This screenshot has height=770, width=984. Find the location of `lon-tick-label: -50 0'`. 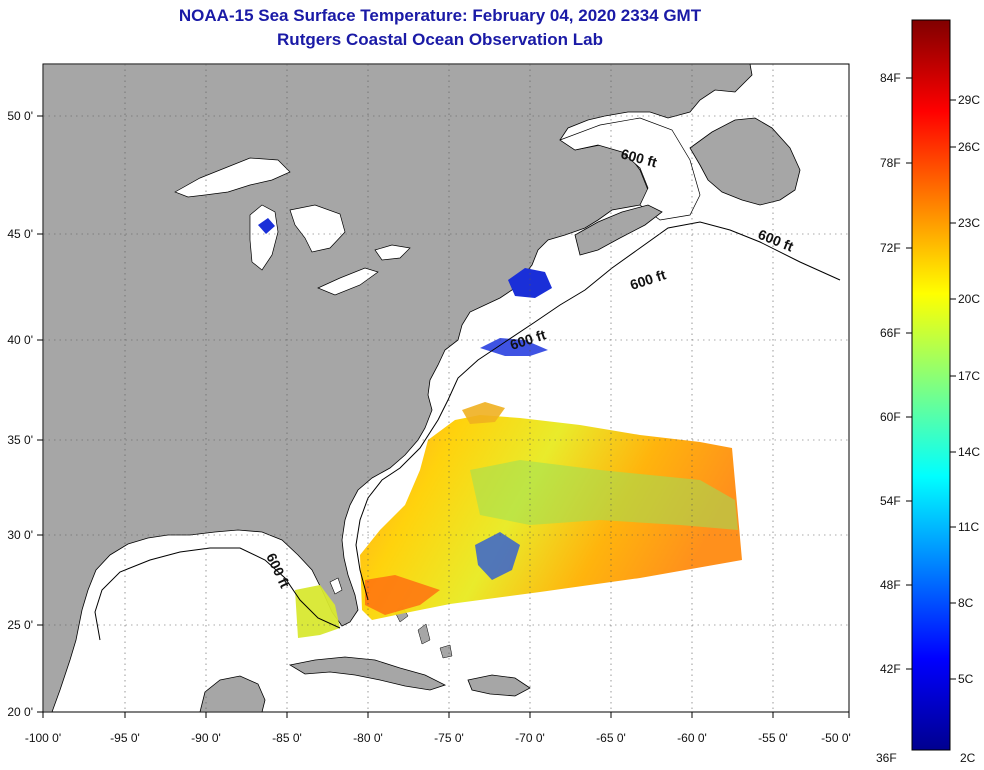

lon-tick-label: -50 0' is located at coordinates (836, 738).